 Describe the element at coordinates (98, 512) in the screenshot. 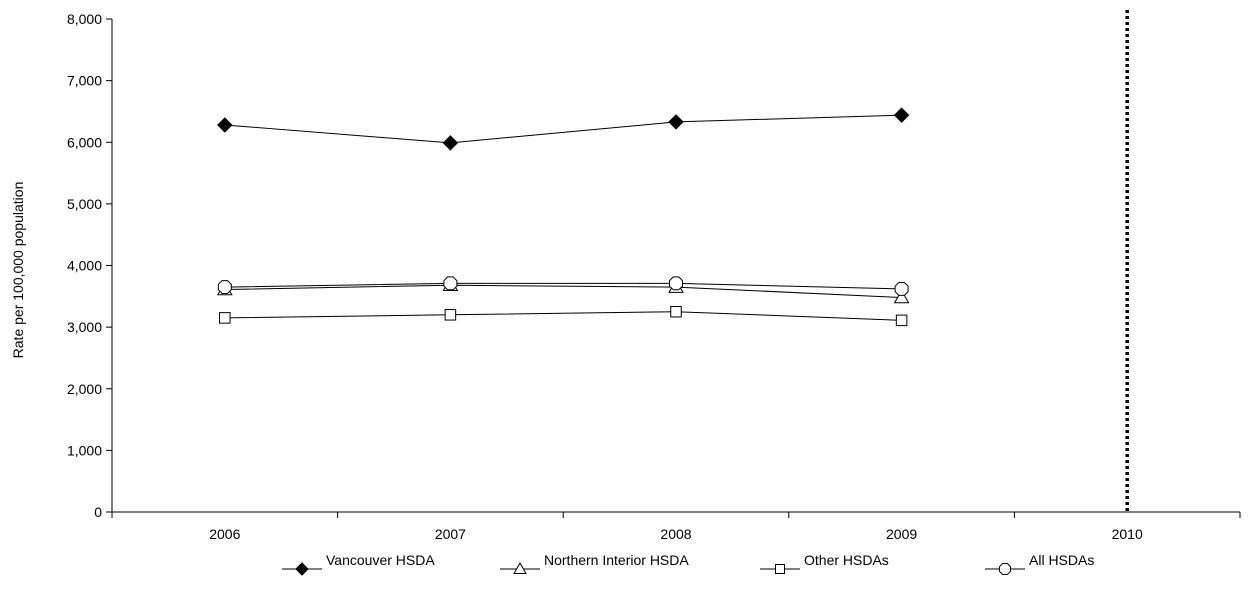

I see `y-tick-label: 0` at that location.